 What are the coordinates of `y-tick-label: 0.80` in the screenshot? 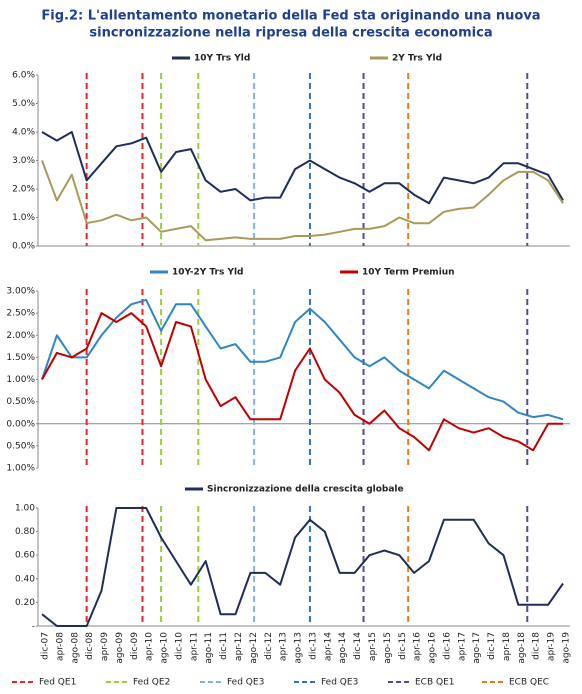 It's located at (25, 532).